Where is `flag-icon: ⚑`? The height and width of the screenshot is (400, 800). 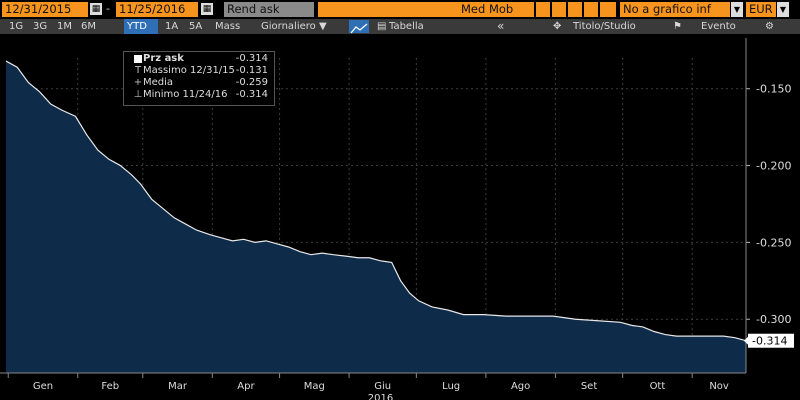
flag-icon: ⚑ is located at coordinates (677, 26).